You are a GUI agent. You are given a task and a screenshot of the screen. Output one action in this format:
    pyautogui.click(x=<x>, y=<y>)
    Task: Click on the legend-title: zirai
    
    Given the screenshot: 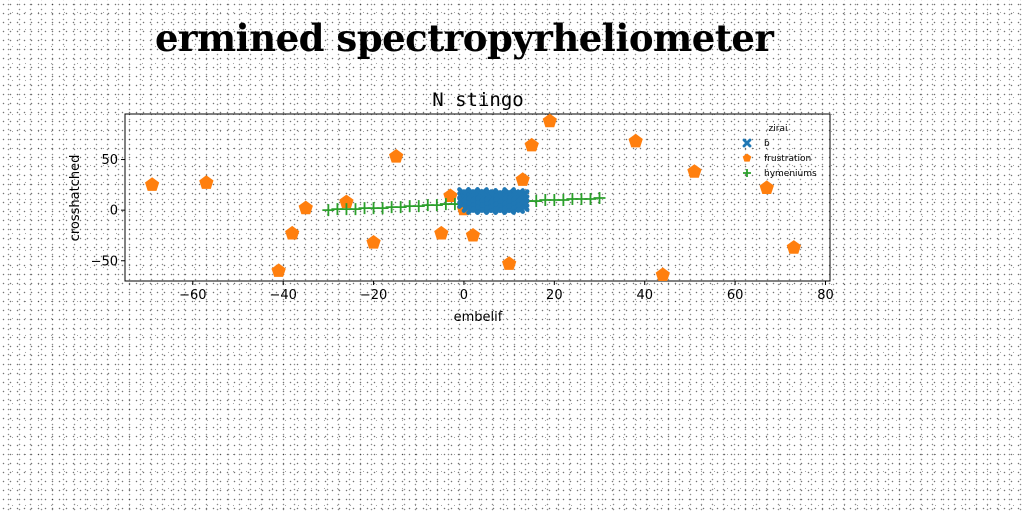 What is the action you would take?
    pyautogui.click(x=778, y=129)
    